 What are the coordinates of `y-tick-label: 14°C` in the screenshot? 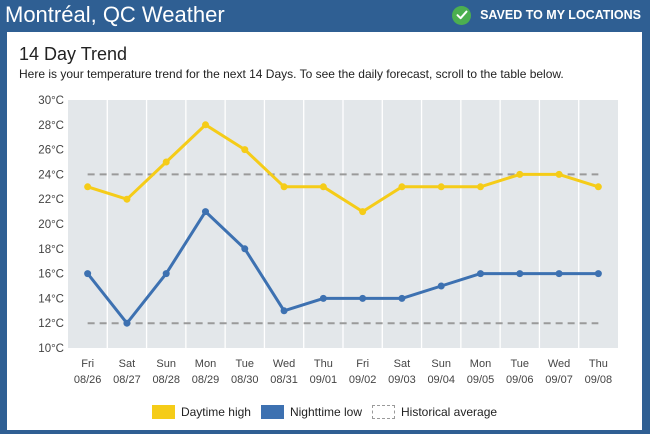 It's located at (51, 299).